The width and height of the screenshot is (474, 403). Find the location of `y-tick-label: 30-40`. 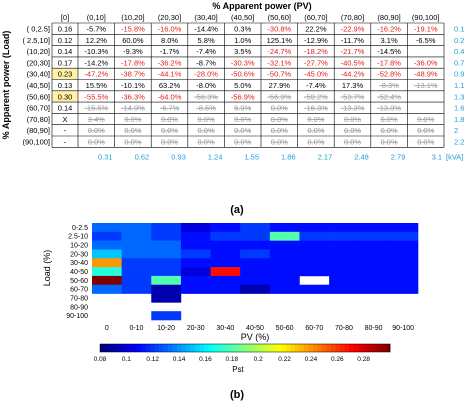

y-tick-label: 30-40 is located at coordinates (79, 263).